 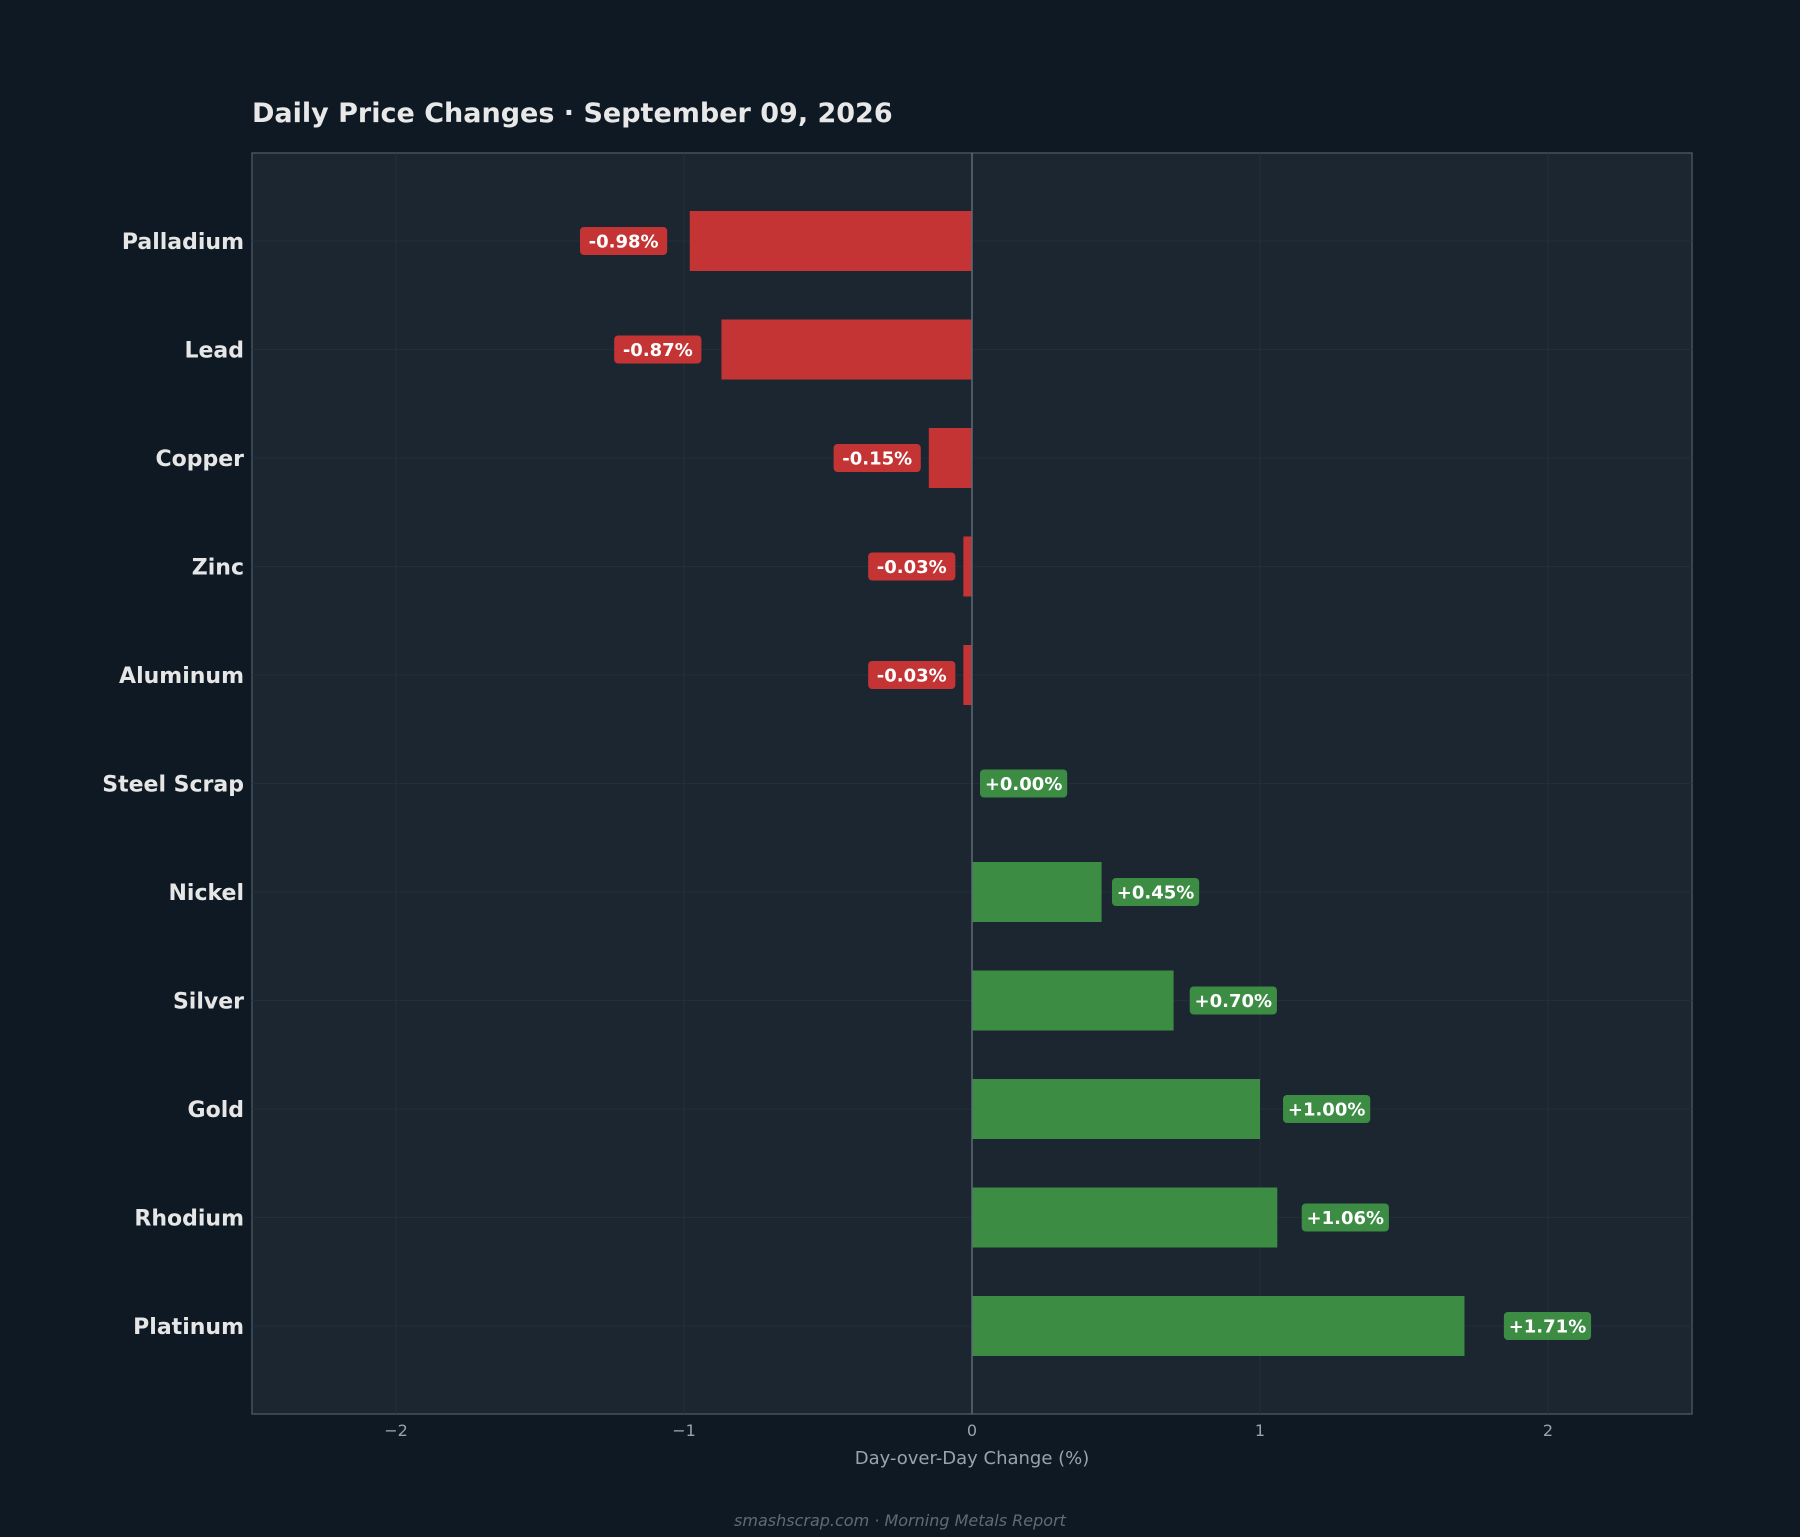 I want to click on value-label: +1.06%, so click(x=1346, y=1218).